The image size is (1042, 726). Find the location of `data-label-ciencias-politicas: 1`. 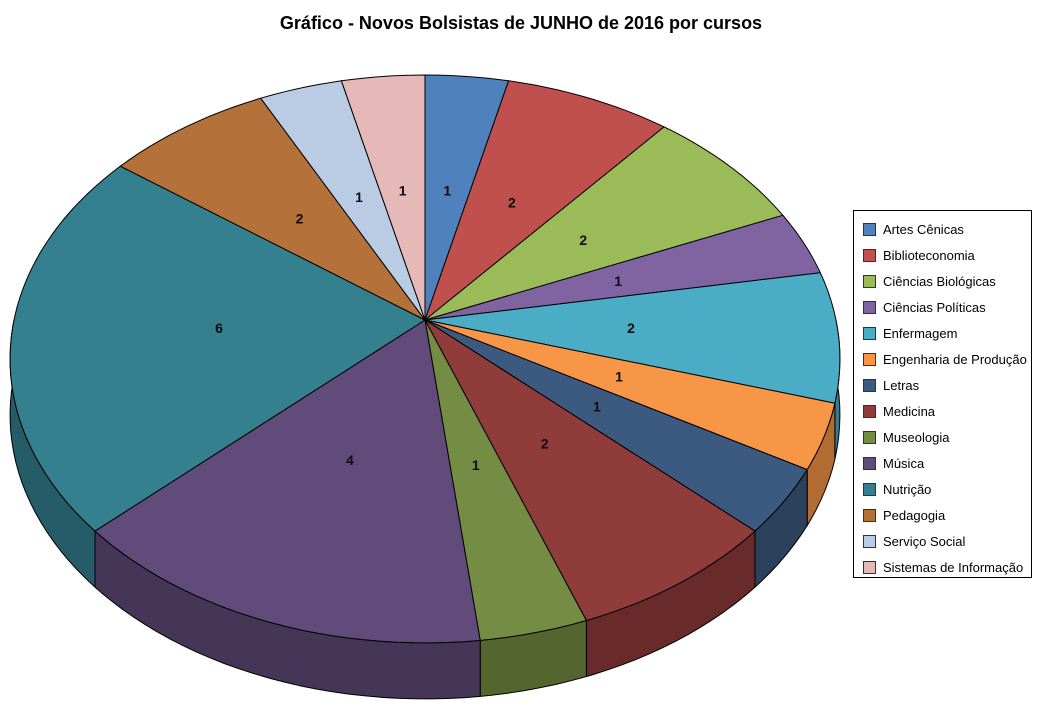

data-label-ciencias-politicas: 1 is located at coordinates (618, 281).